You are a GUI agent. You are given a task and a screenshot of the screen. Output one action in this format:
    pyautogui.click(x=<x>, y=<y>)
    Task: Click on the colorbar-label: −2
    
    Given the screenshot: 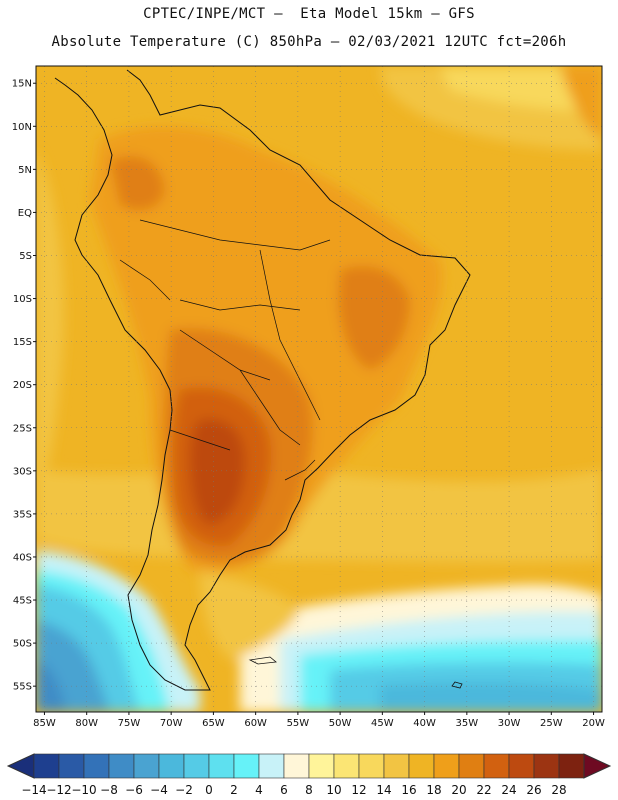 What is the action you would take?
    pyautogui.click(x=184, y=790)
    